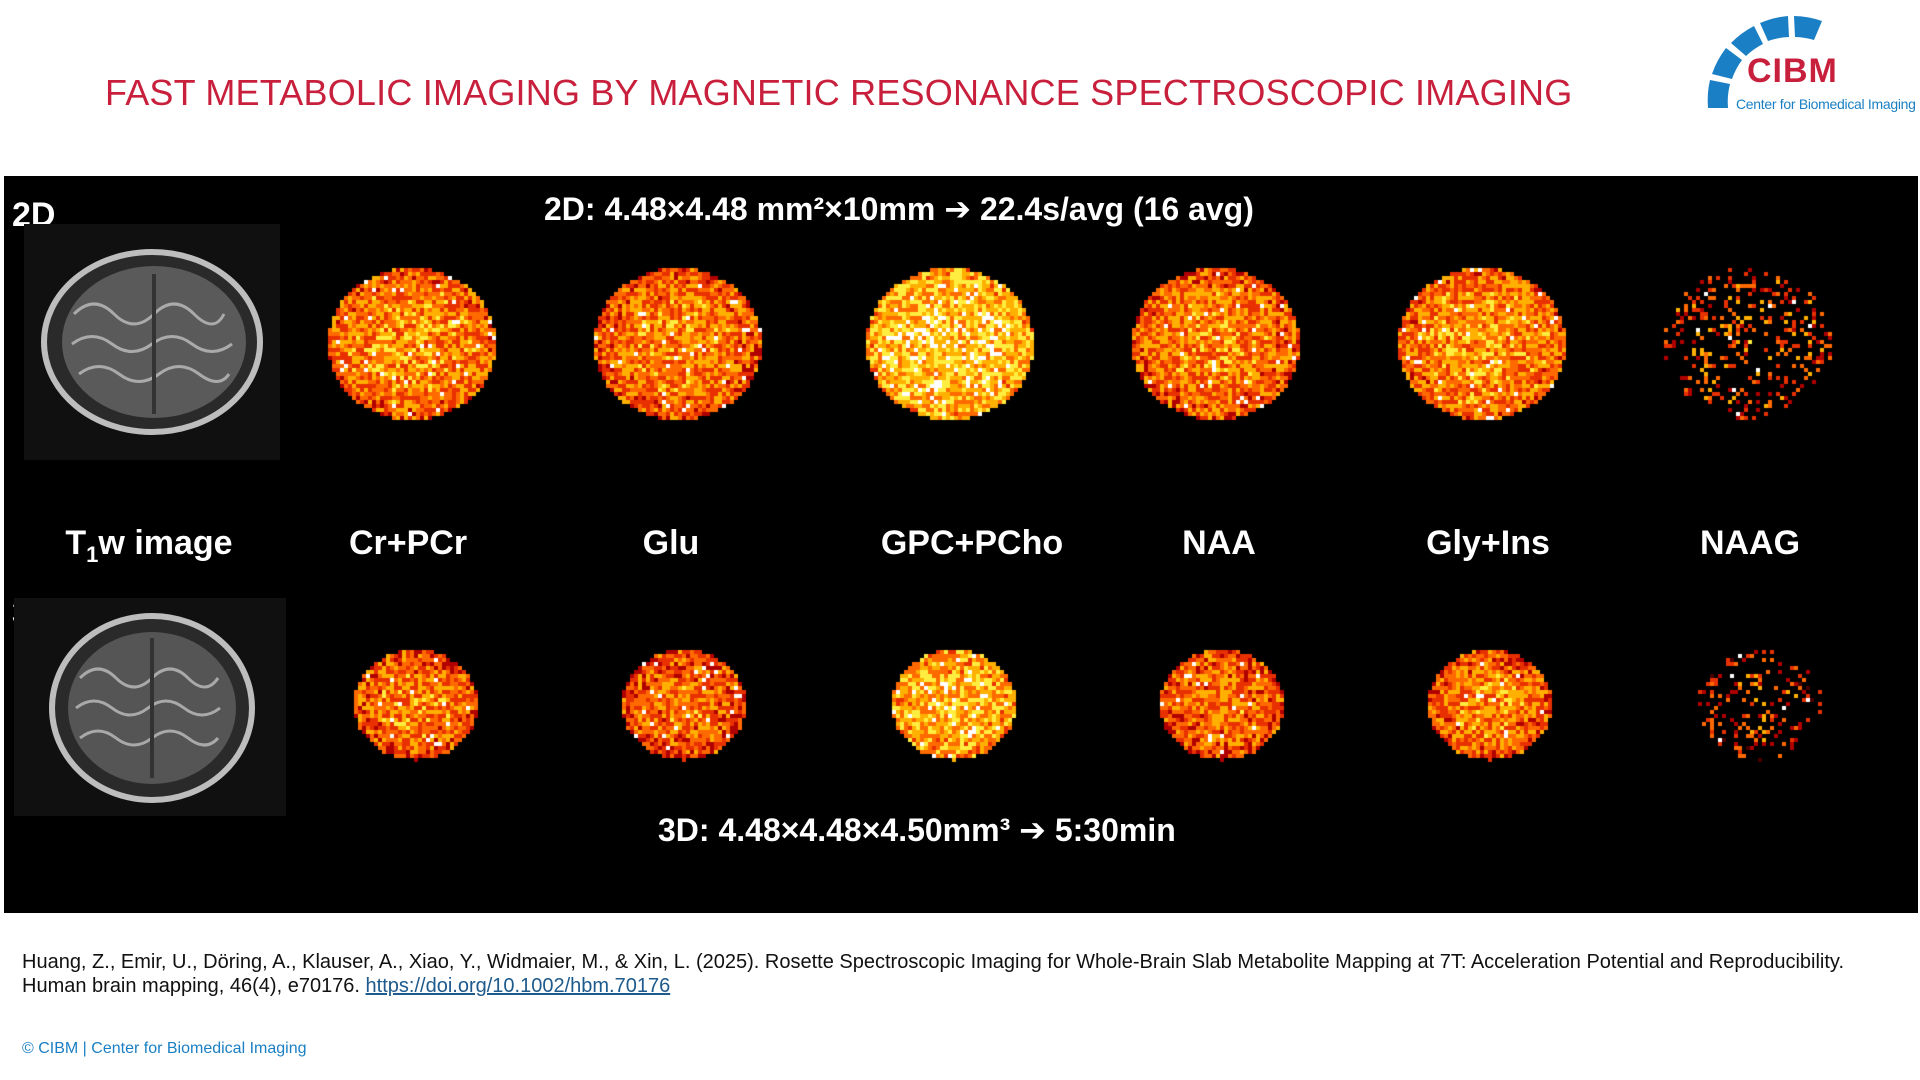 Image resolution: width=1920 pixels, height=1080 pixels. What do you see at coordinates (412, 344) in the screenshot?
I see `metabolite-map-2d-cr-pcr` at bounding box center [412, 344].